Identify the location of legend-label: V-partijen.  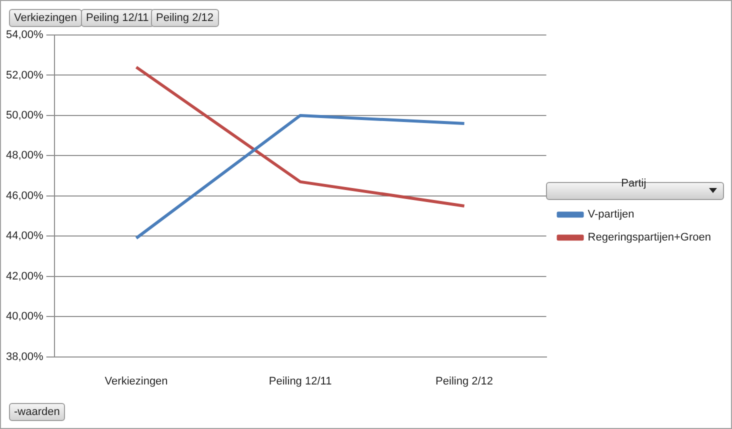
(611, 214).